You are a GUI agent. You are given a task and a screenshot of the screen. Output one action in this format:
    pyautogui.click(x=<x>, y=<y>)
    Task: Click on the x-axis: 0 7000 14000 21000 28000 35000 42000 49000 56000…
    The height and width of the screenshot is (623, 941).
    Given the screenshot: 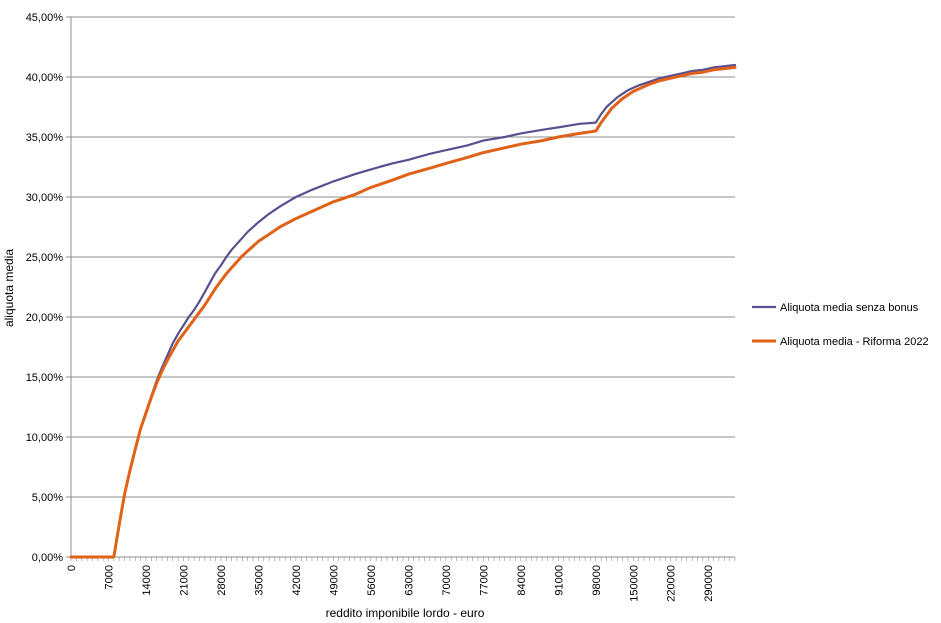 What is the action you would take?
    pyautogui.click(x=401, y=579)
    